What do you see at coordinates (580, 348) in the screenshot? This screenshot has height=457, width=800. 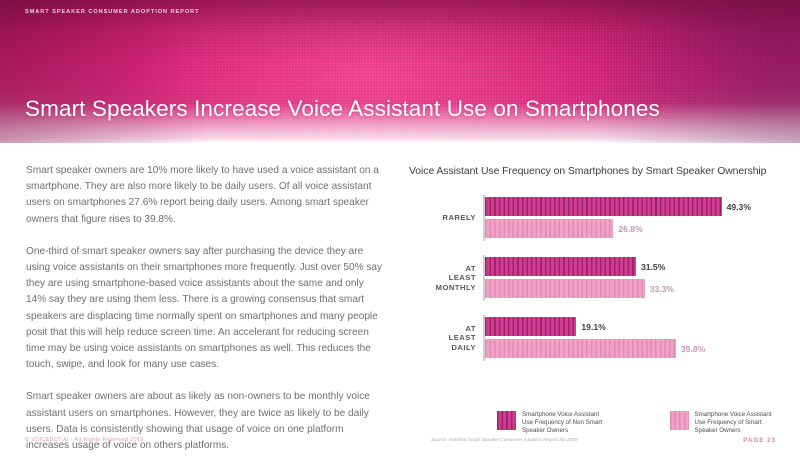 I see `bar-owner-daily` at bounding box center [580, 348].